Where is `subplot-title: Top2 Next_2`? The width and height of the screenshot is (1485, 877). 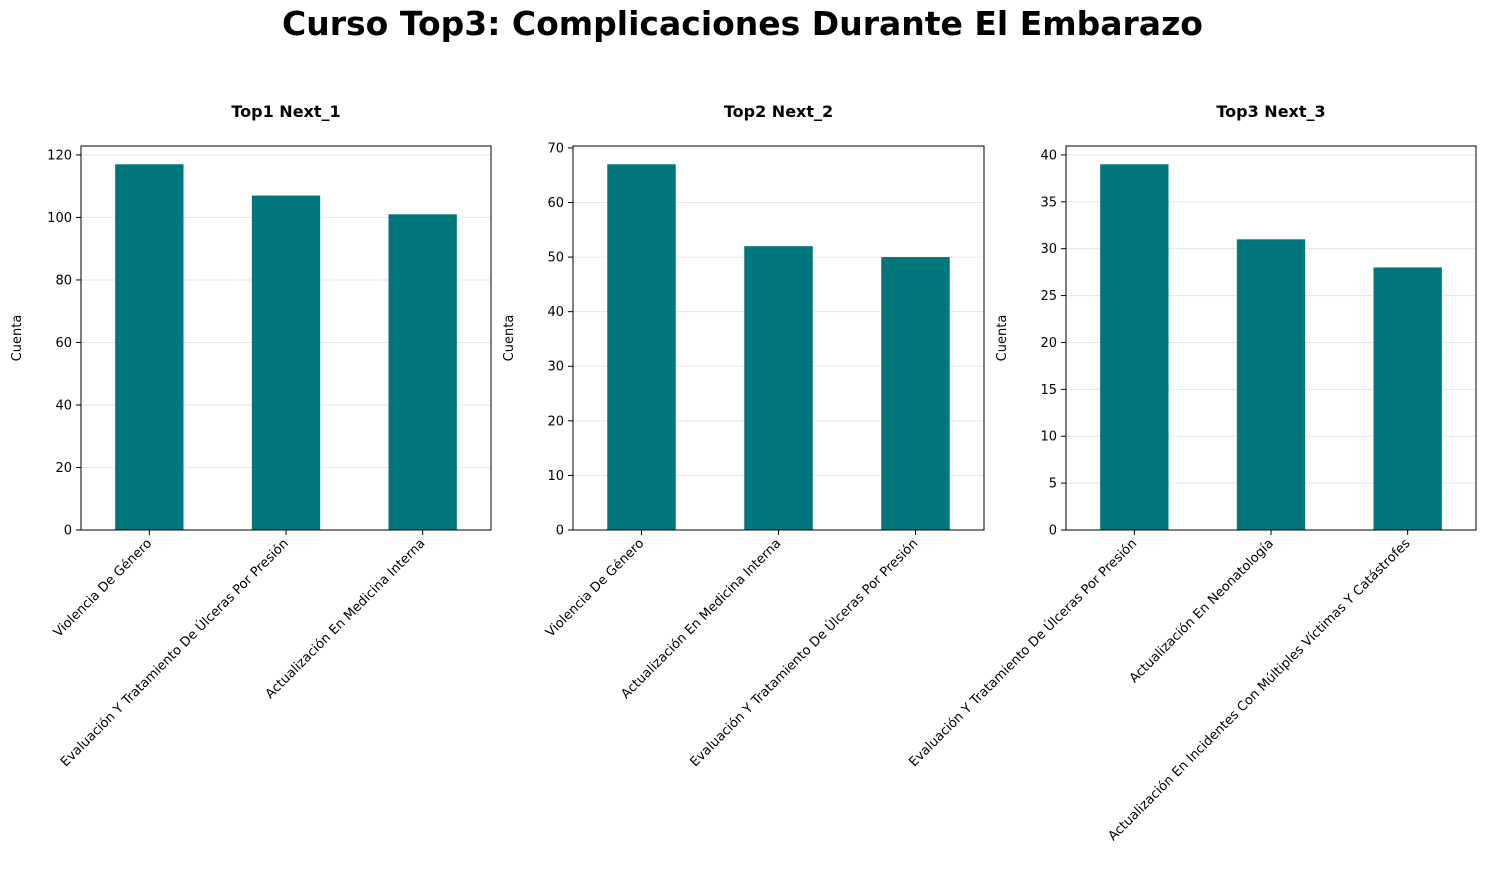 subplot-title: Top2 Next_2 is located at coordinates (778, 111).